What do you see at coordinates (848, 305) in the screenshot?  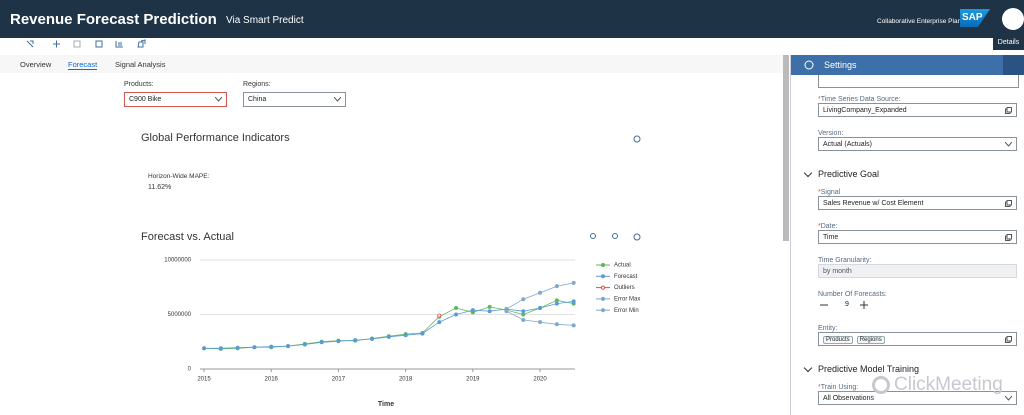 I see `field-input: 9` at bounding box center [848, 305].